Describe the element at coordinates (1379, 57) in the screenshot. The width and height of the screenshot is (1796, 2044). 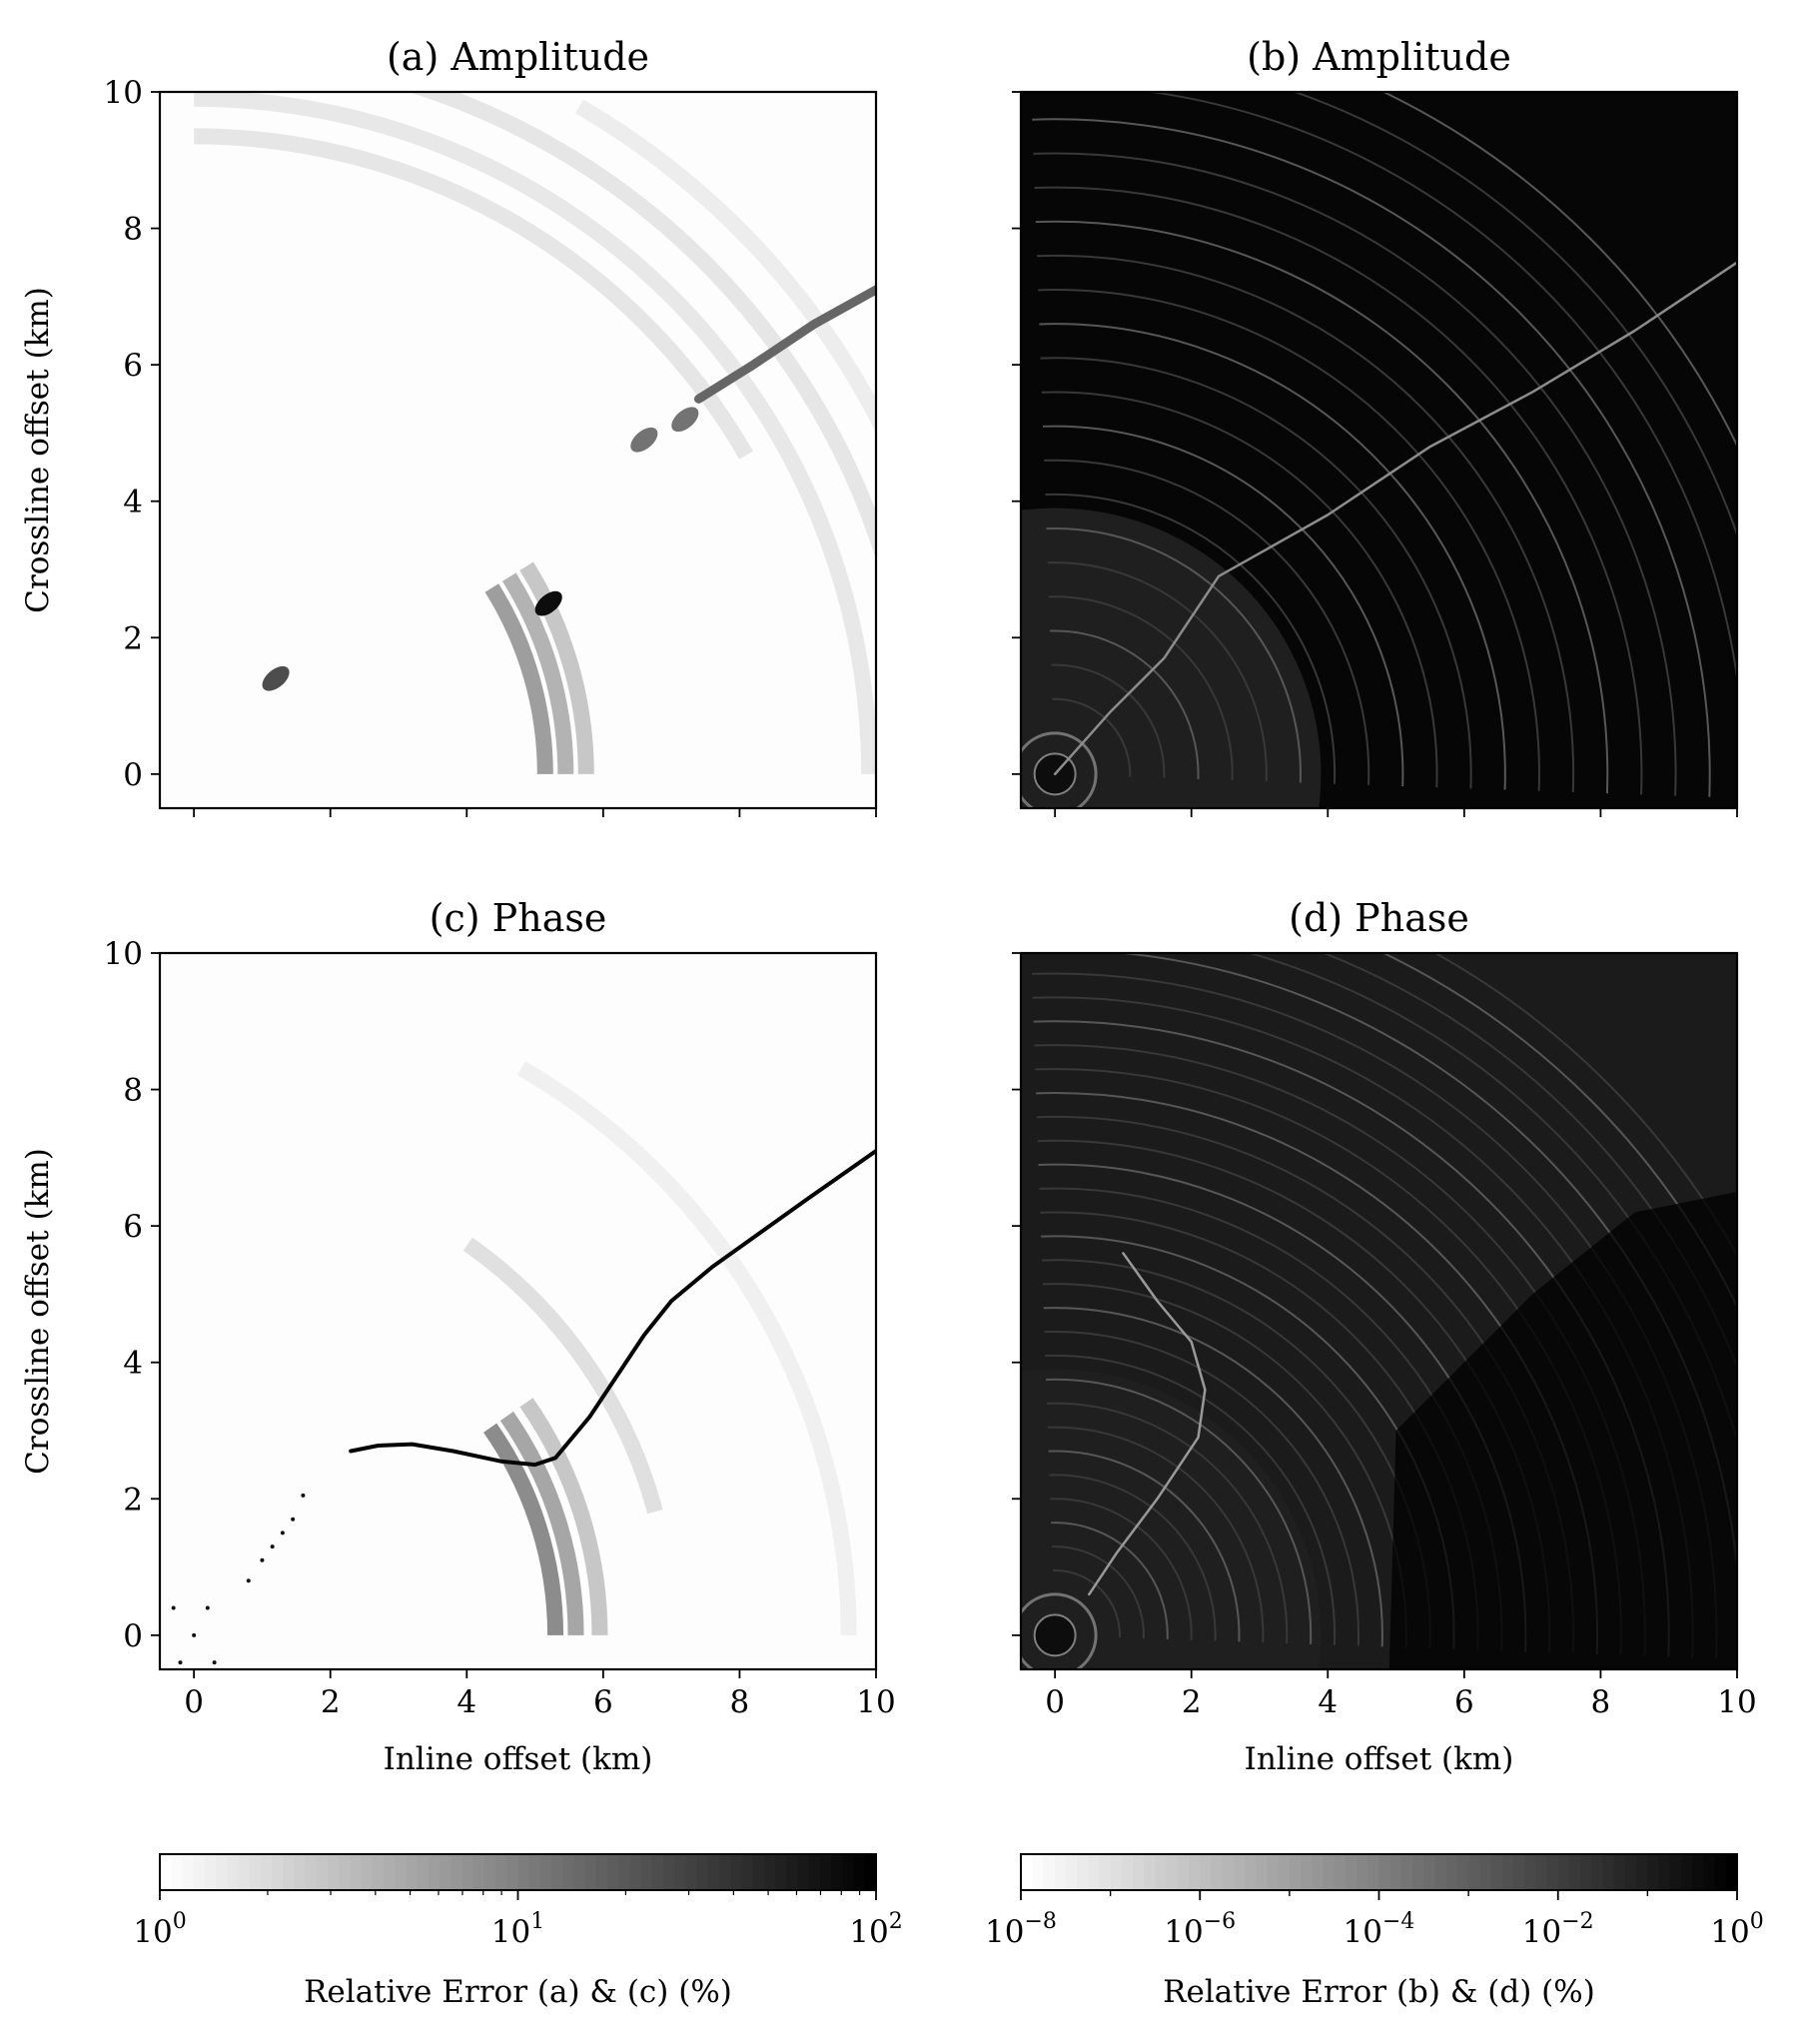
I see `panel-title: (b) Amplitude` at that location.